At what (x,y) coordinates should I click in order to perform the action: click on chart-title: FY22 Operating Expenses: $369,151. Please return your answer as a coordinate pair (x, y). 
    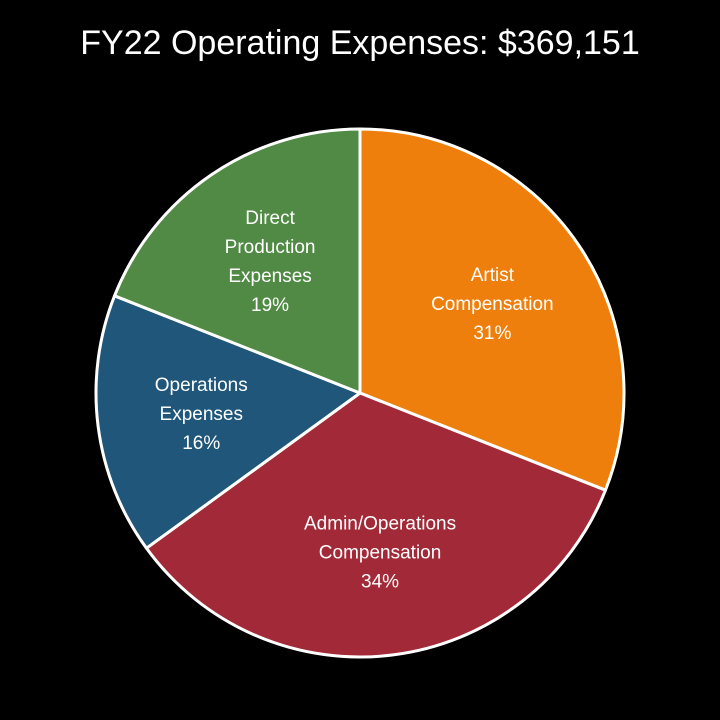
    Looking at the image, I should click on (360, 43).